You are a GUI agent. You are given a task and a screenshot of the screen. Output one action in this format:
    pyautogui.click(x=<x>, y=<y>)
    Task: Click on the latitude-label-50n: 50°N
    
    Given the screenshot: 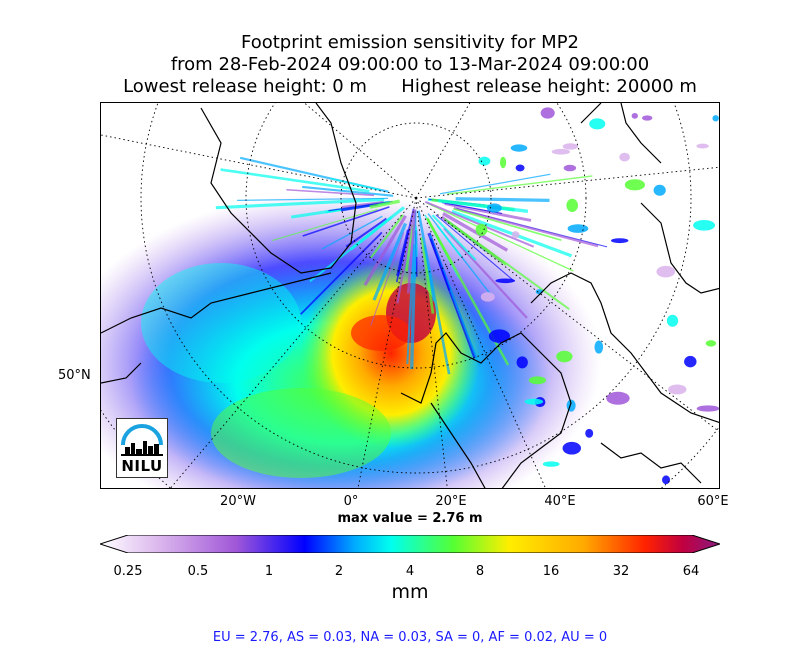 What is the action you would take?
    pyautogui.click(x=74, y=375)
    